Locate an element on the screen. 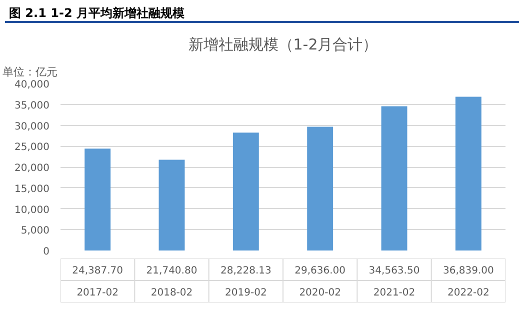 The image size is (519, 333). data-label: 34,563.50 is located at coordinates (394, 271).